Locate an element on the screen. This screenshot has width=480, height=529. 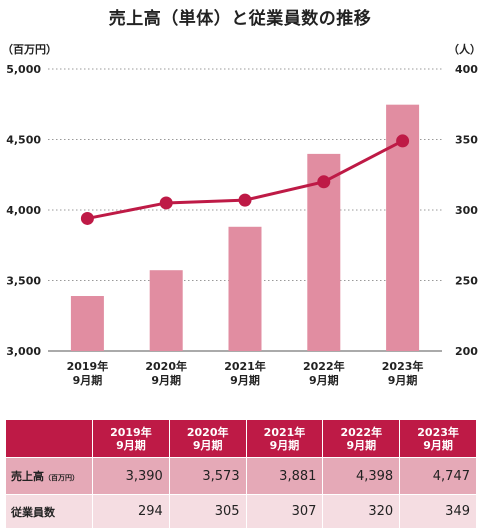
table-cell: 3,390 is located at coordinates (131, 476).